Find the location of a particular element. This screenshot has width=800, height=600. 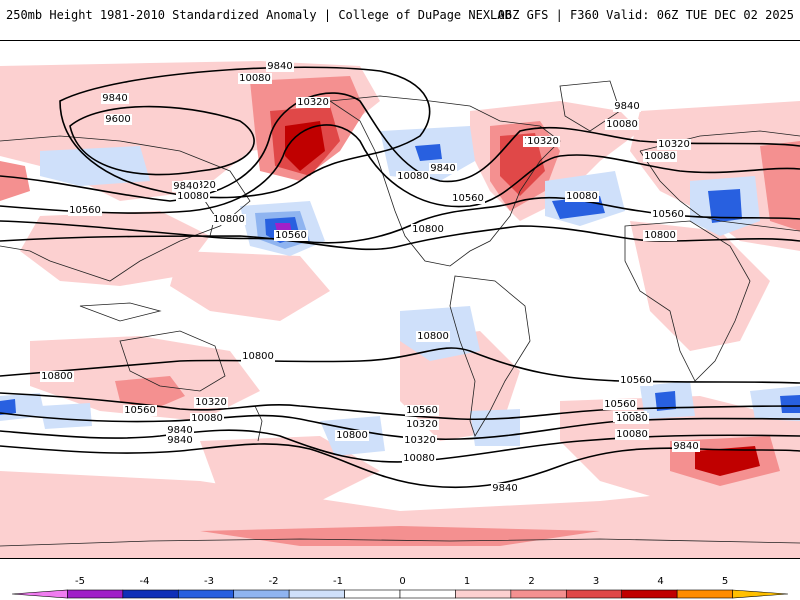

anomaly-neg1-west is located at coordinates (95, 166).